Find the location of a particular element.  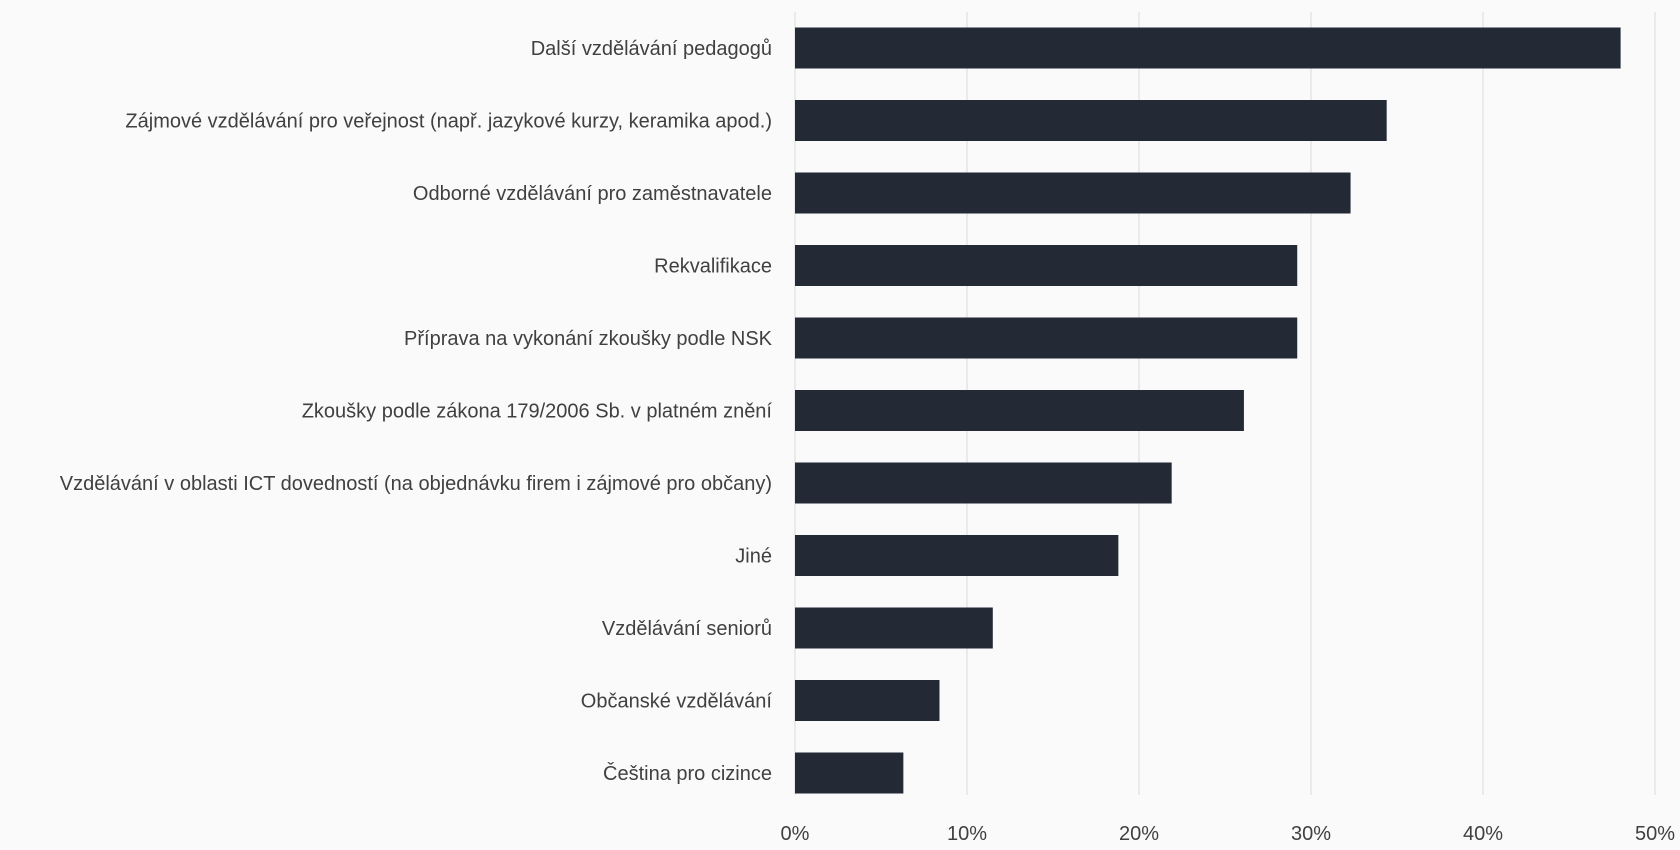

category-label: Vzdělávání seniorů is located at coordinates (687, 629).